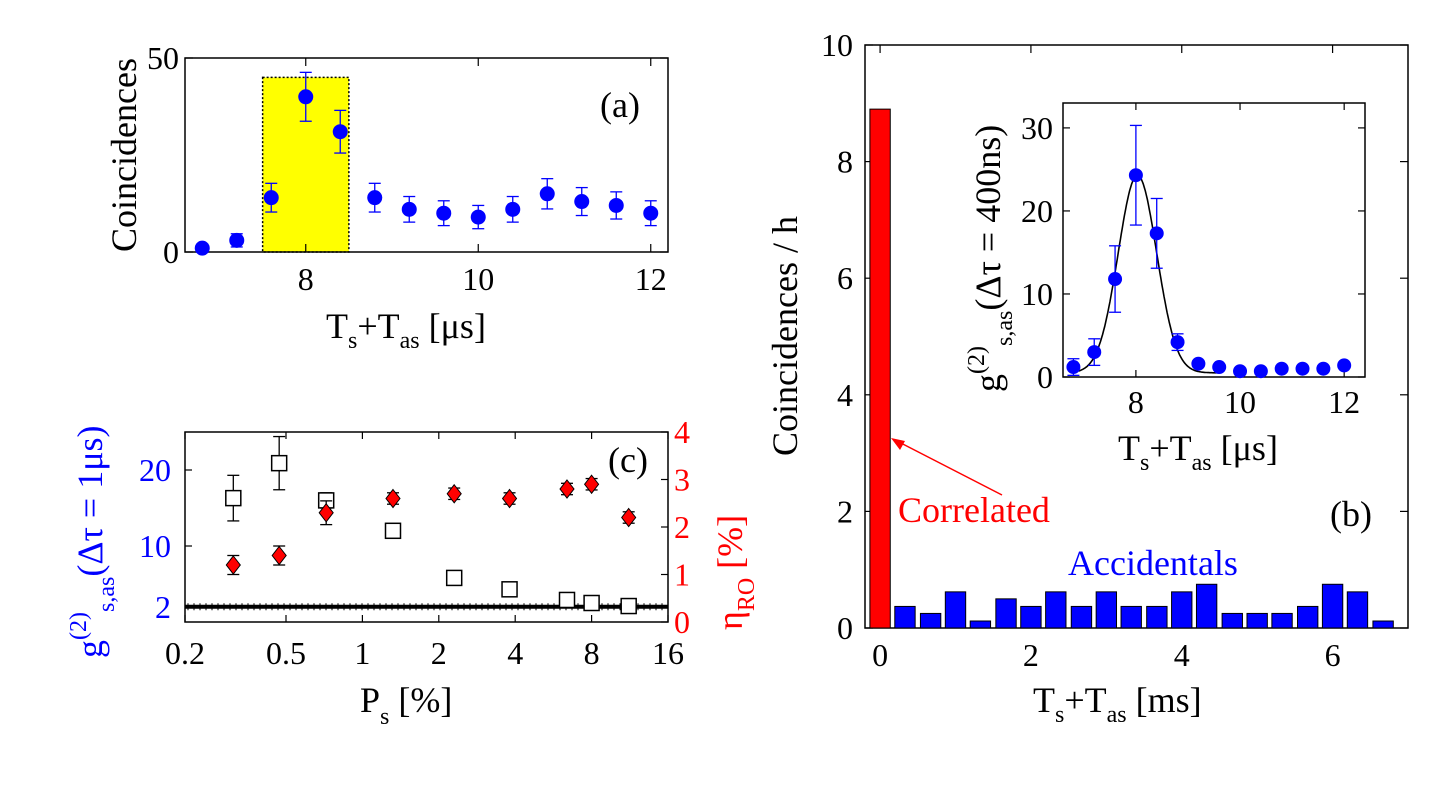 This screenshot has height=785, width=1437. What do you see at coordinates (747, 594) in the screenshot?
I see `y-right-axis-label-part: RO` at bounding box center [747, 594].